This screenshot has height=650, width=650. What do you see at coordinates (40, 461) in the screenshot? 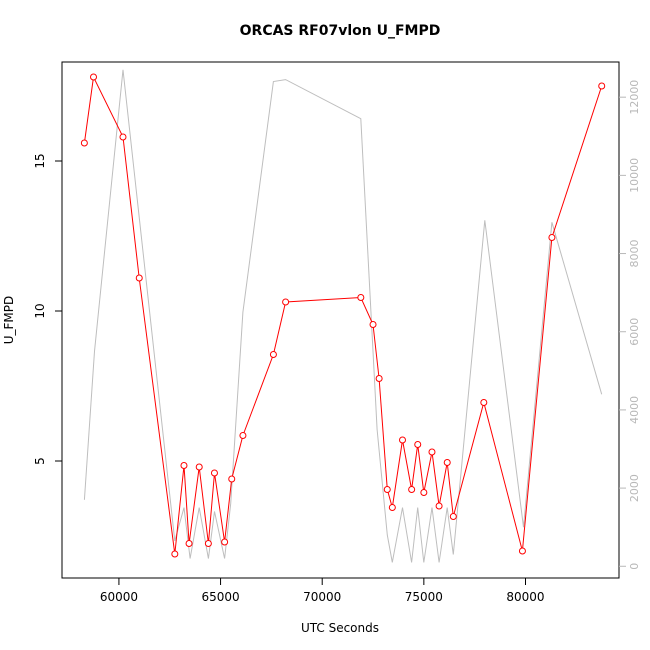
I see `y-tick-label: 5` at bounding box center [40, 461].